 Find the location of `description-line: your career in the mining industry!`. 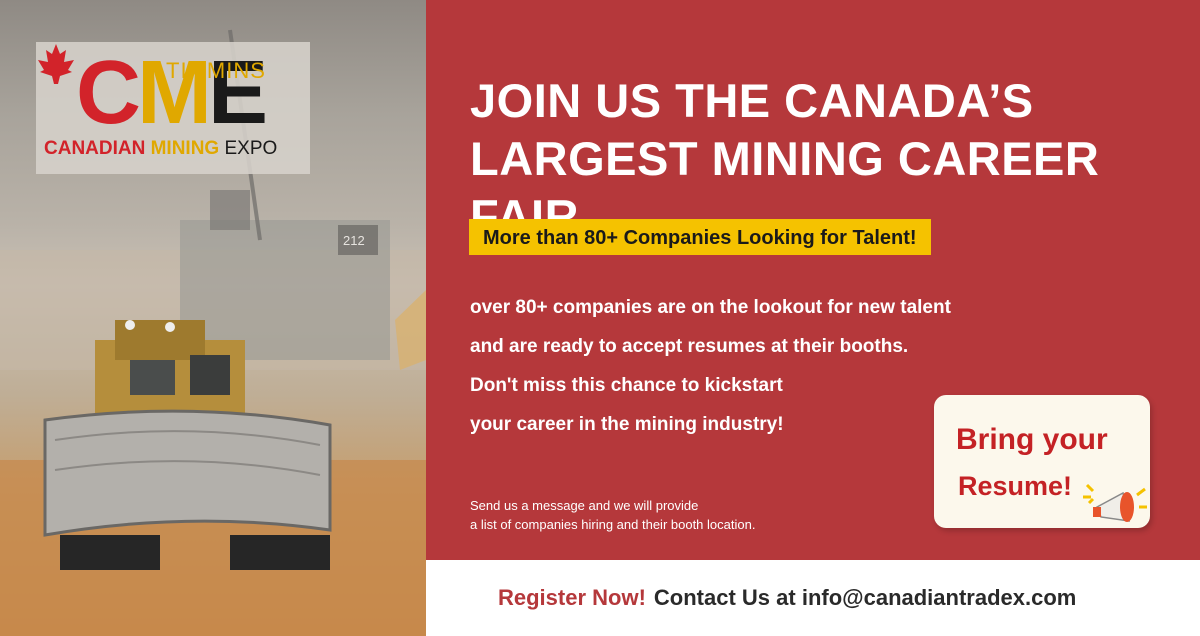

description-line: your career in the mining industry! is located at coordinates (627, 424).